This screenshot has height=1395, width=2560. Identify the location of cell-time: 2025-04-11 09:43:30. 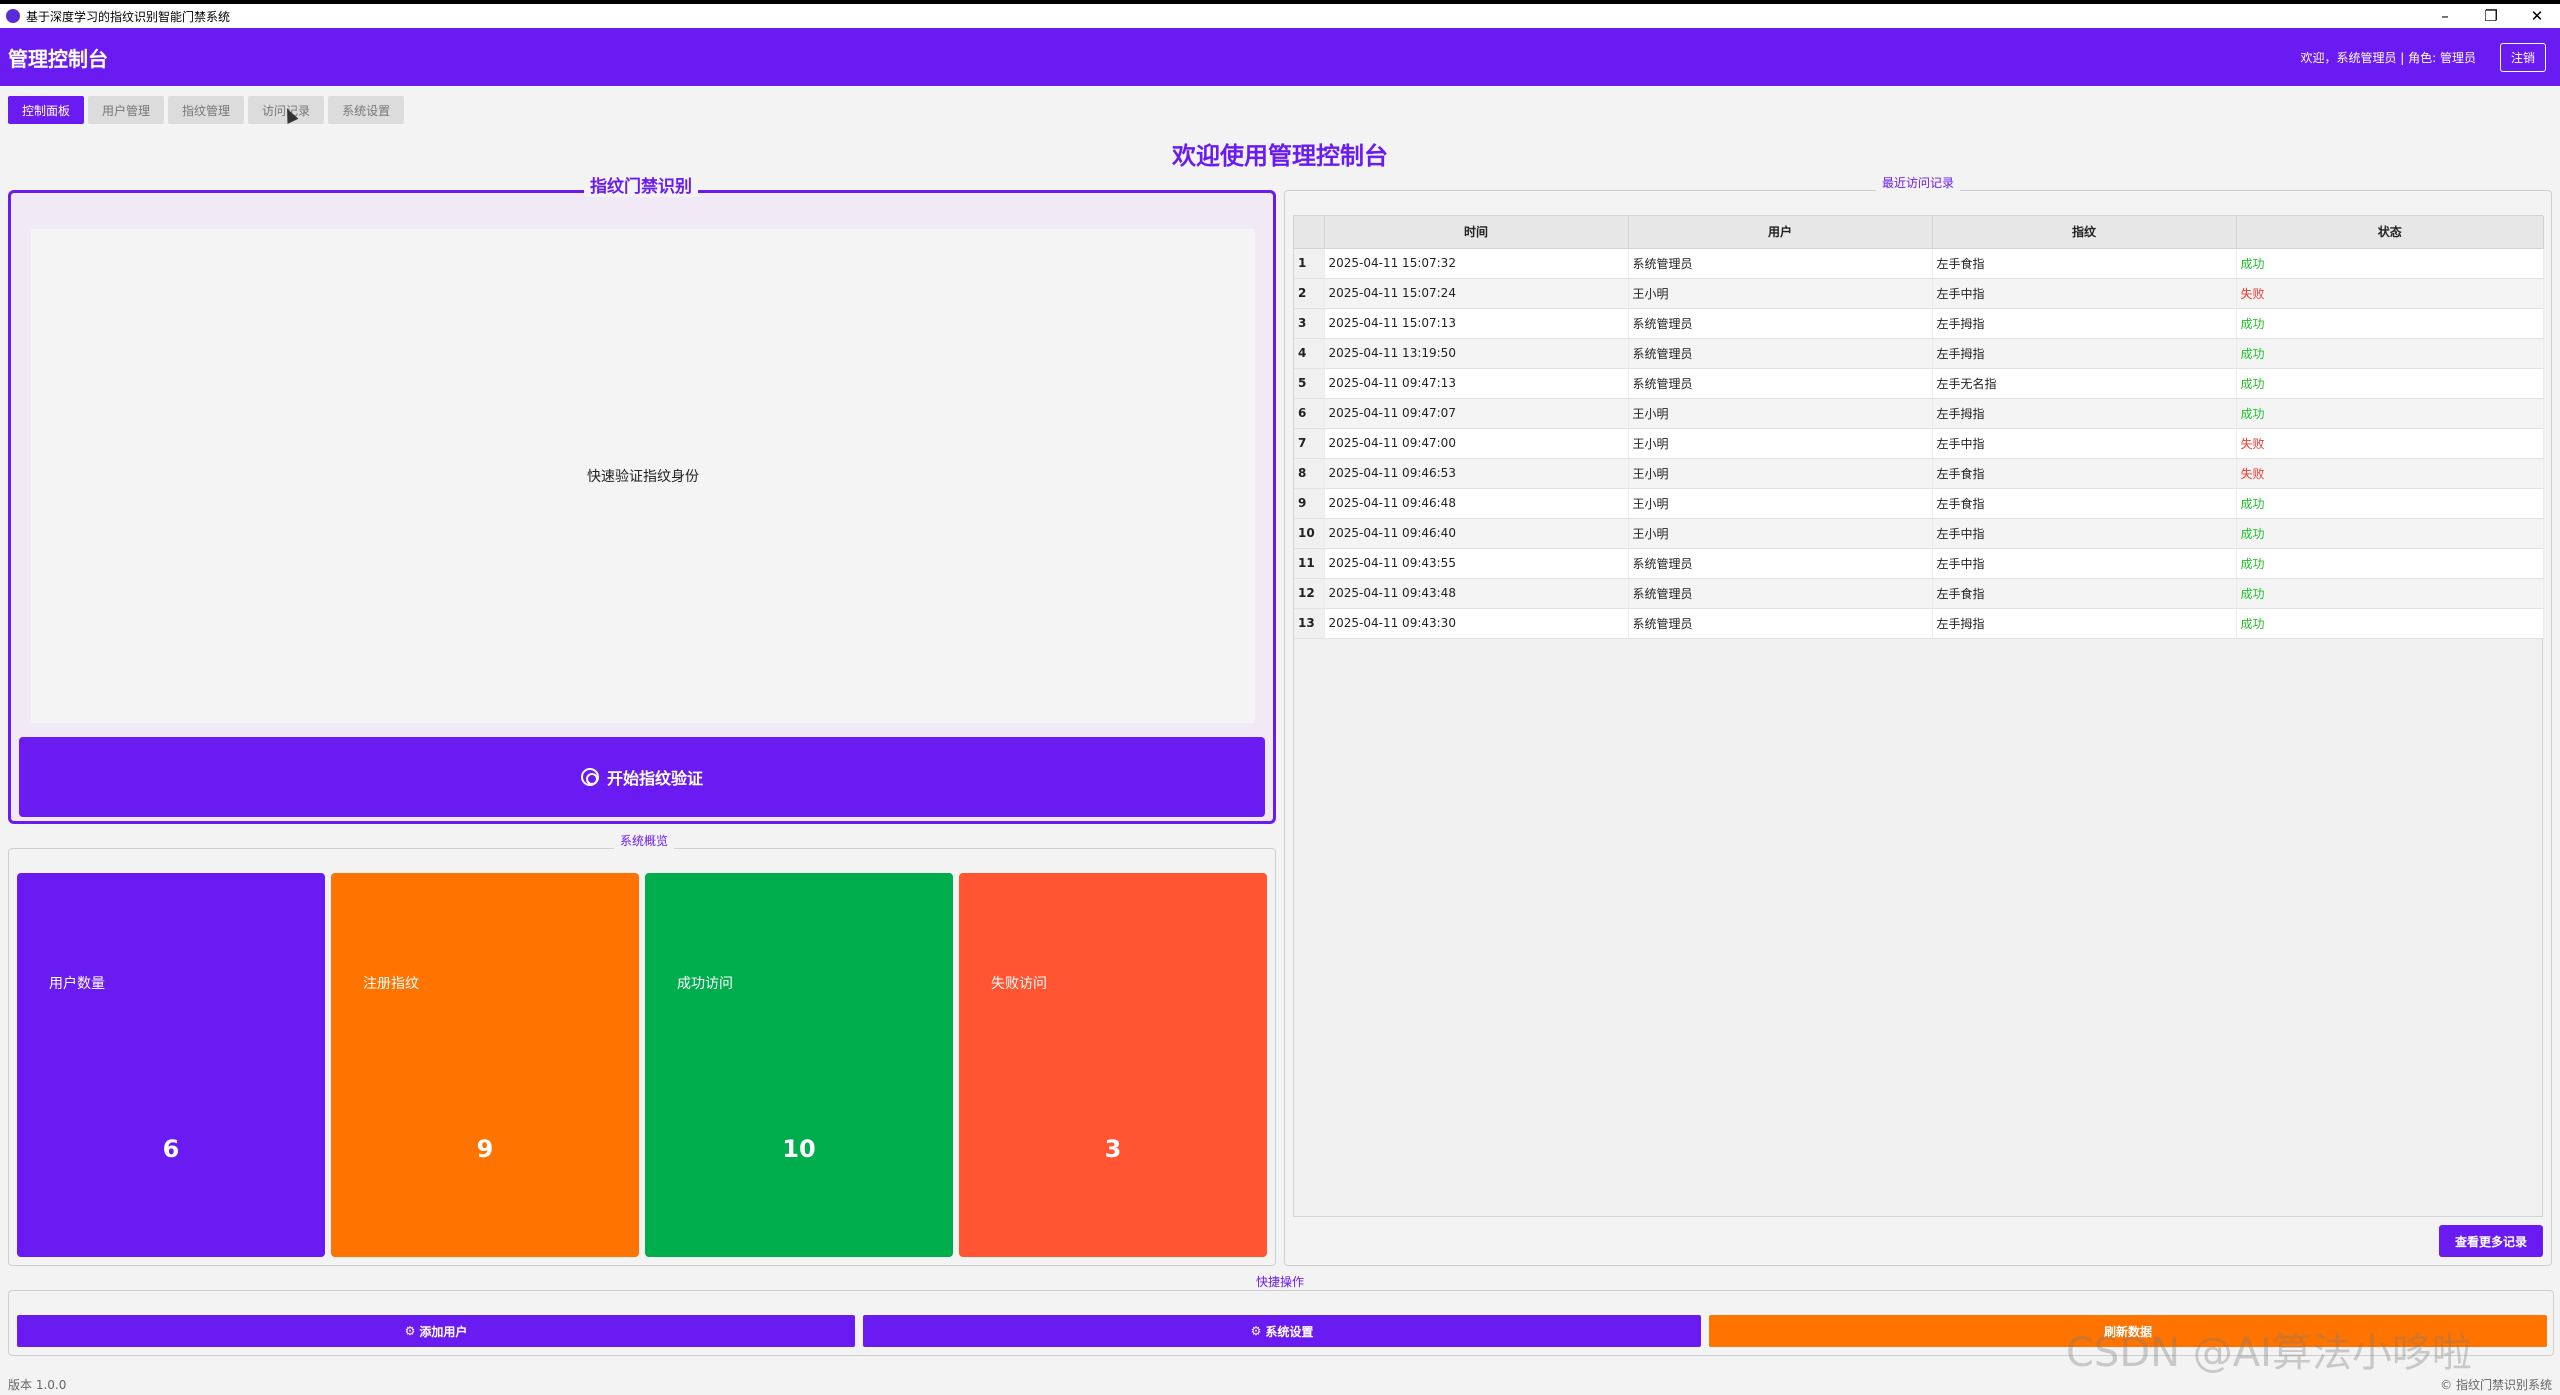
(1476, 623).